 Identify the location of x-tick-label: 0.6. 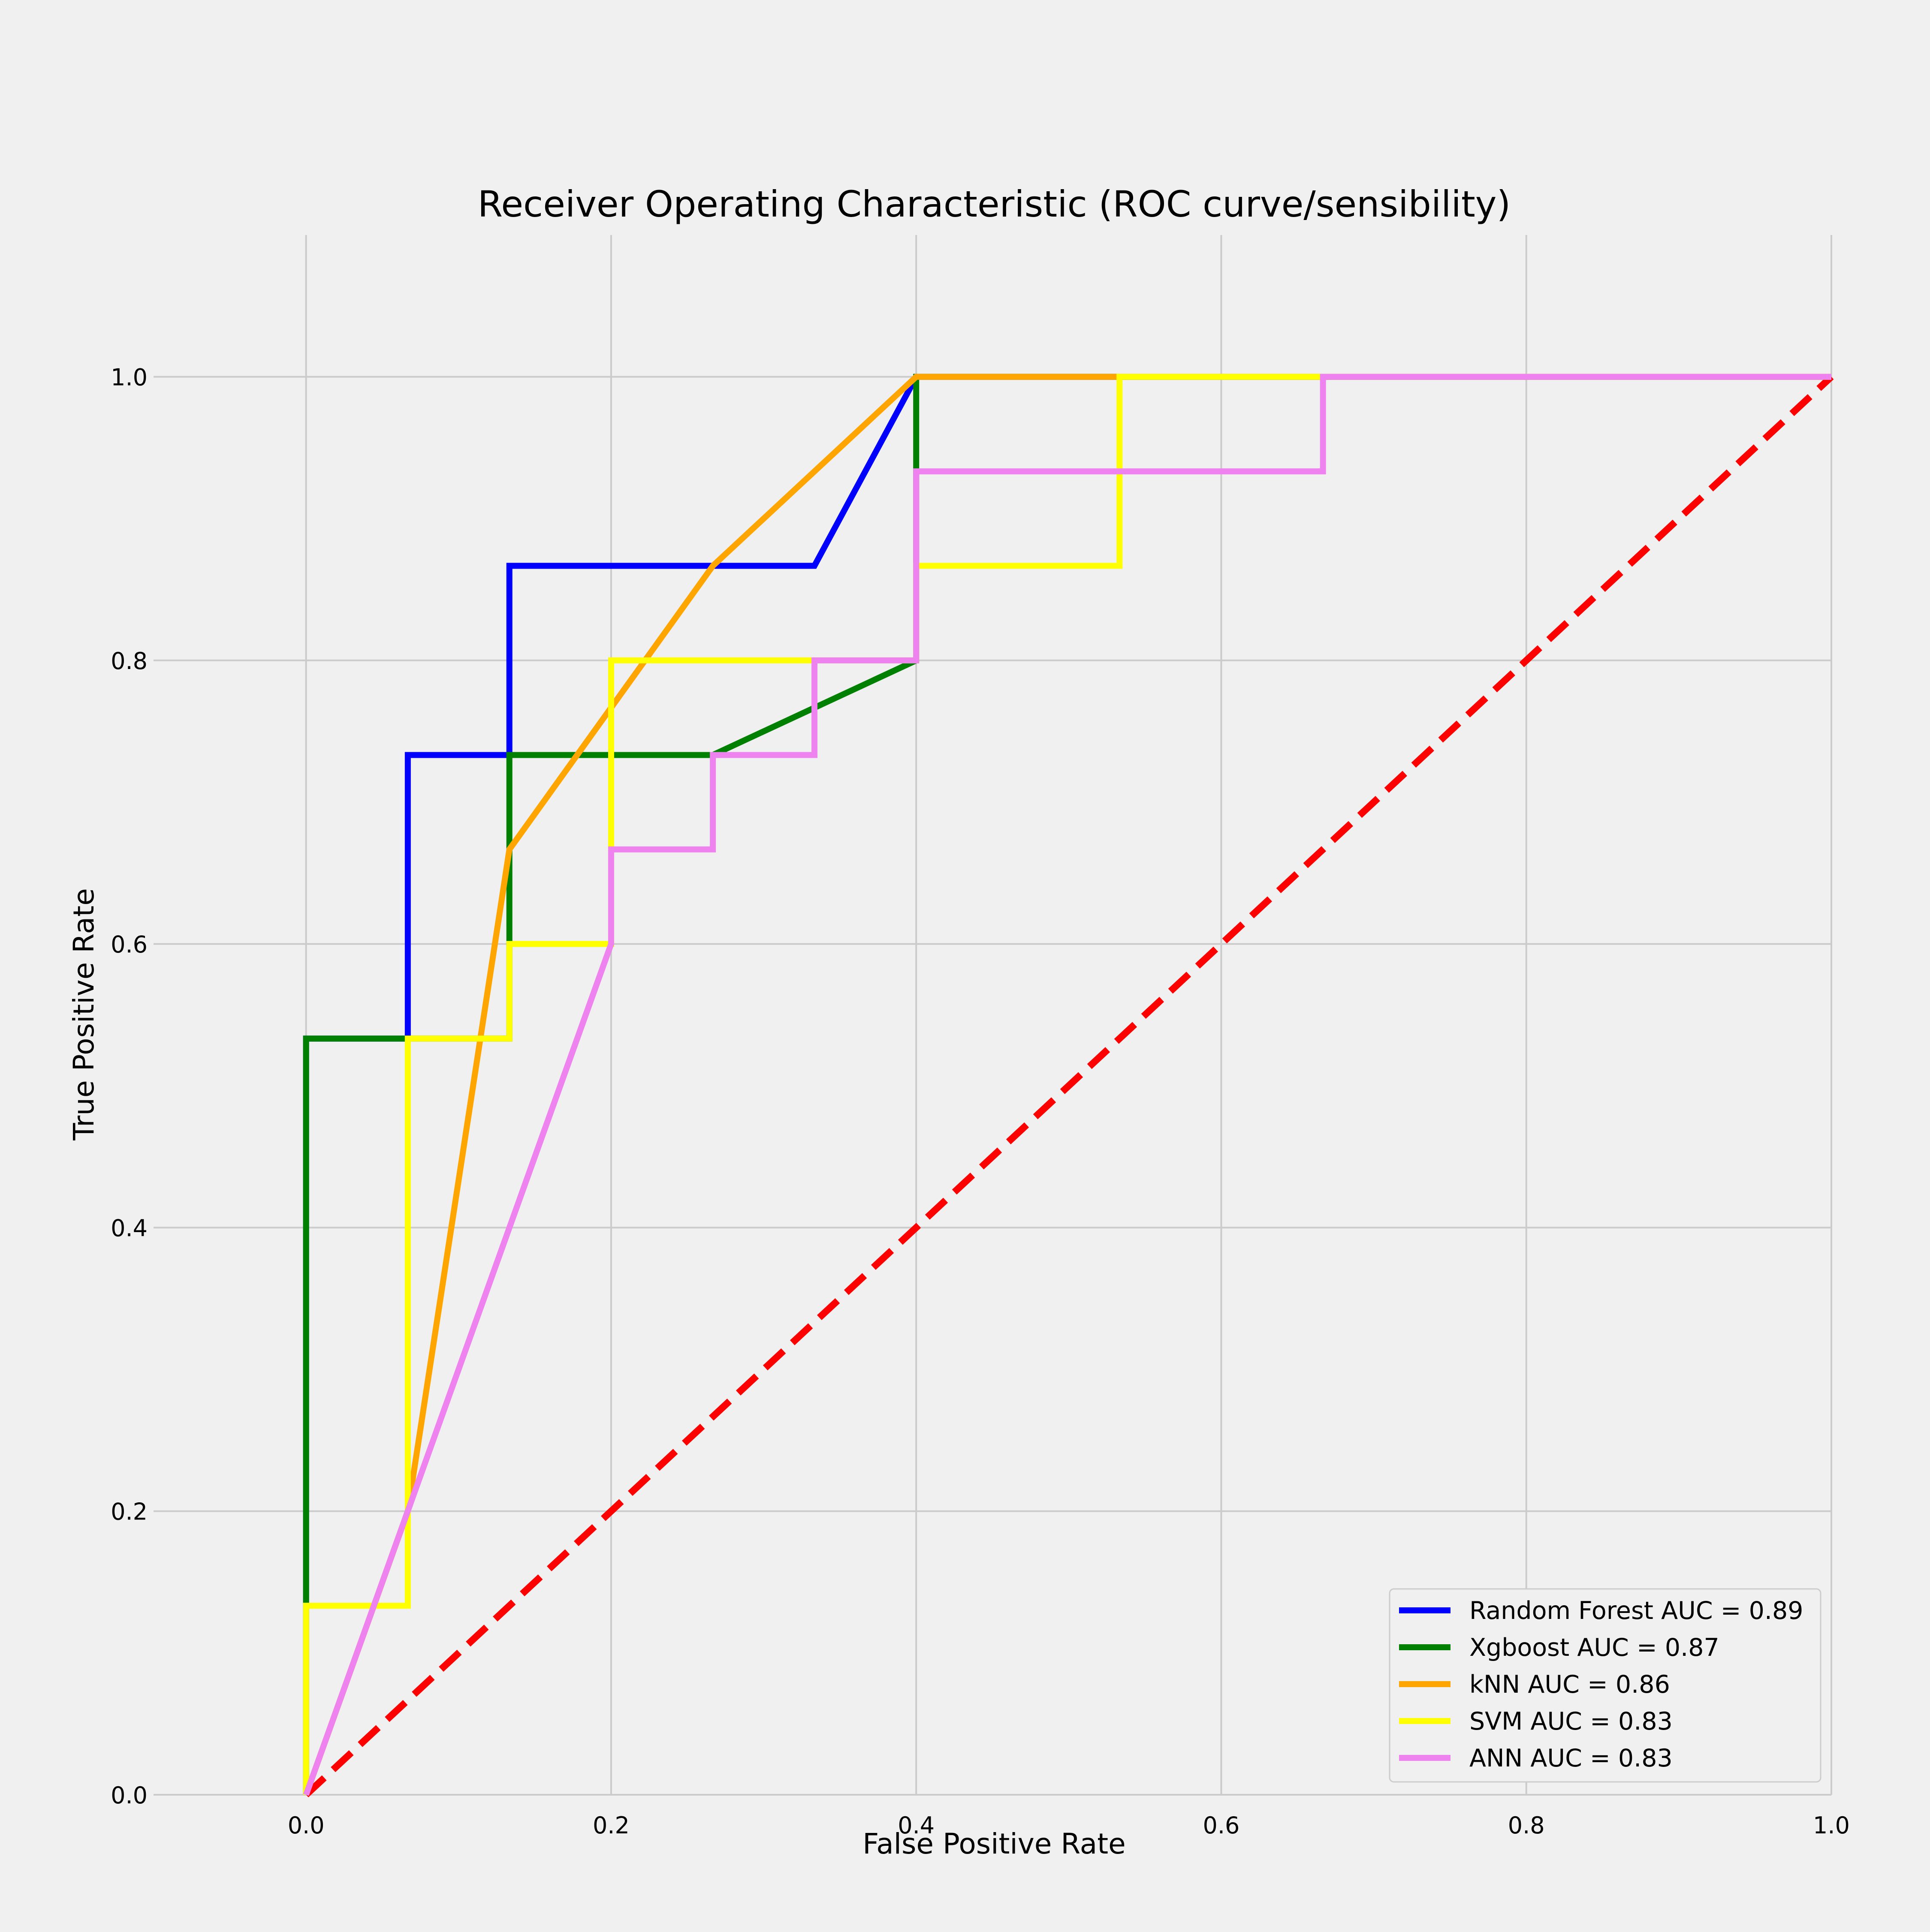
(1221, 1826).